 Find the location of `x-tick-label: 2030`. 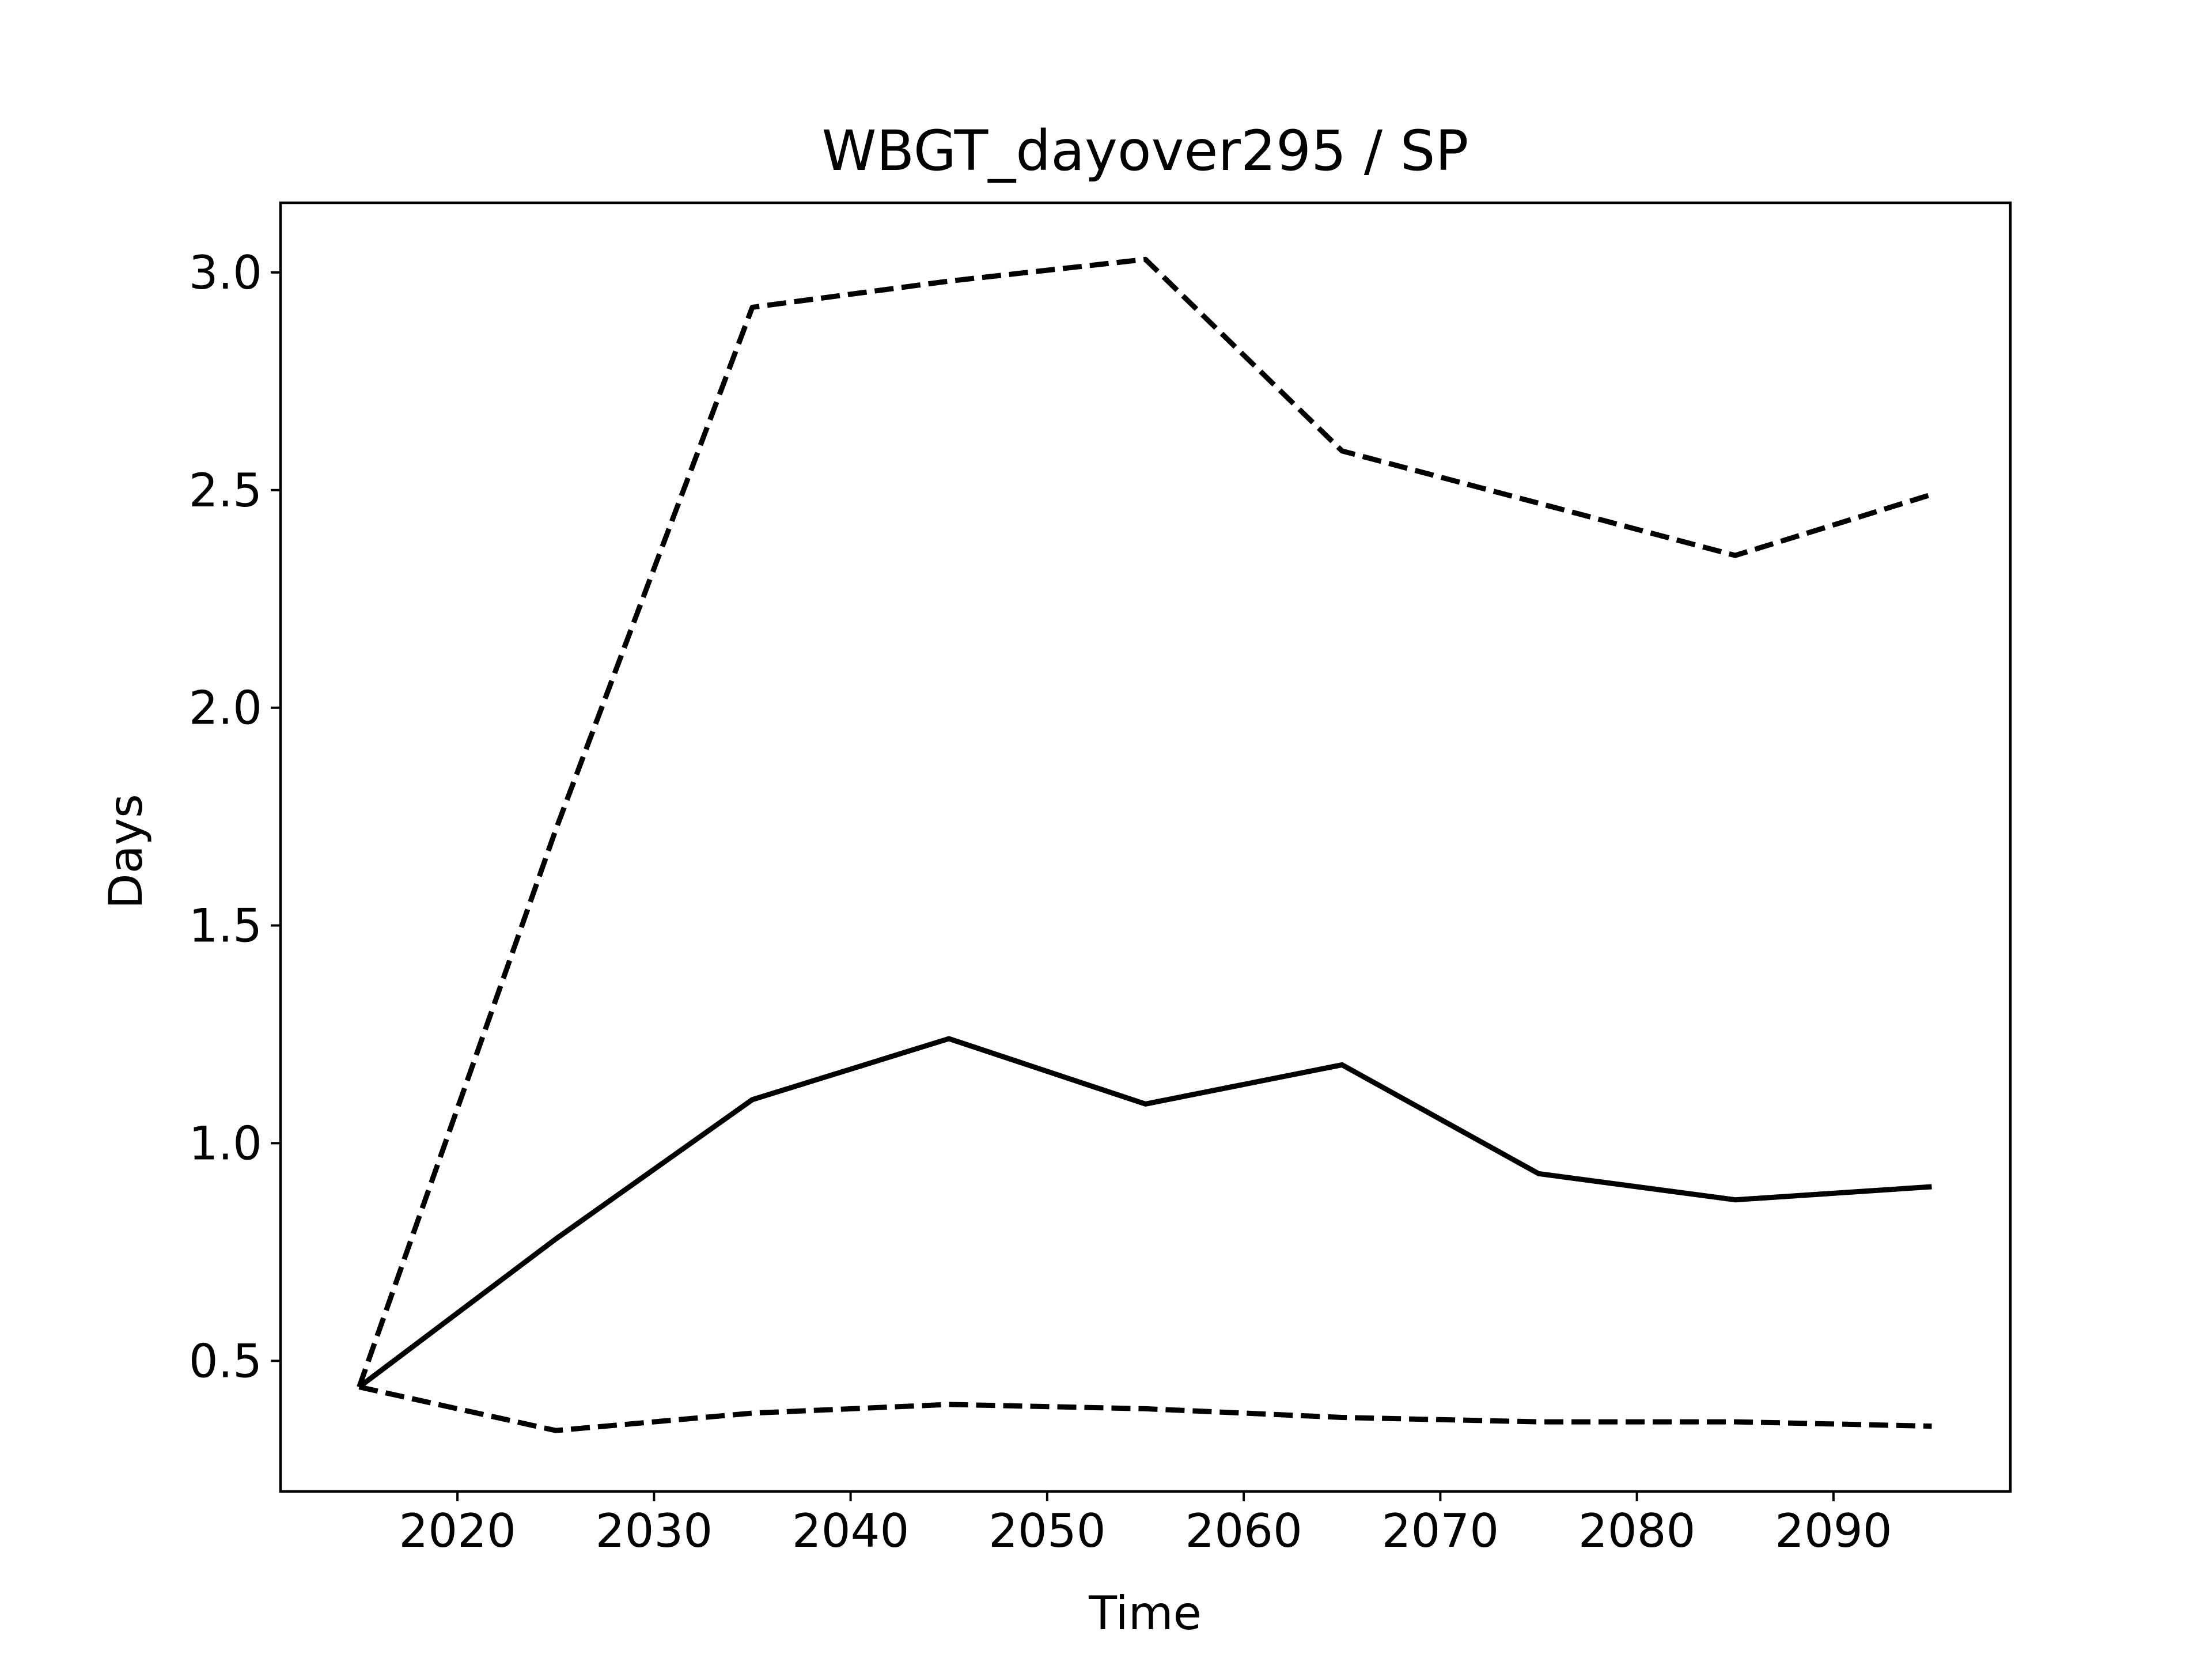

x-tick-label: 2030 is located at coordinates (654, 1531).